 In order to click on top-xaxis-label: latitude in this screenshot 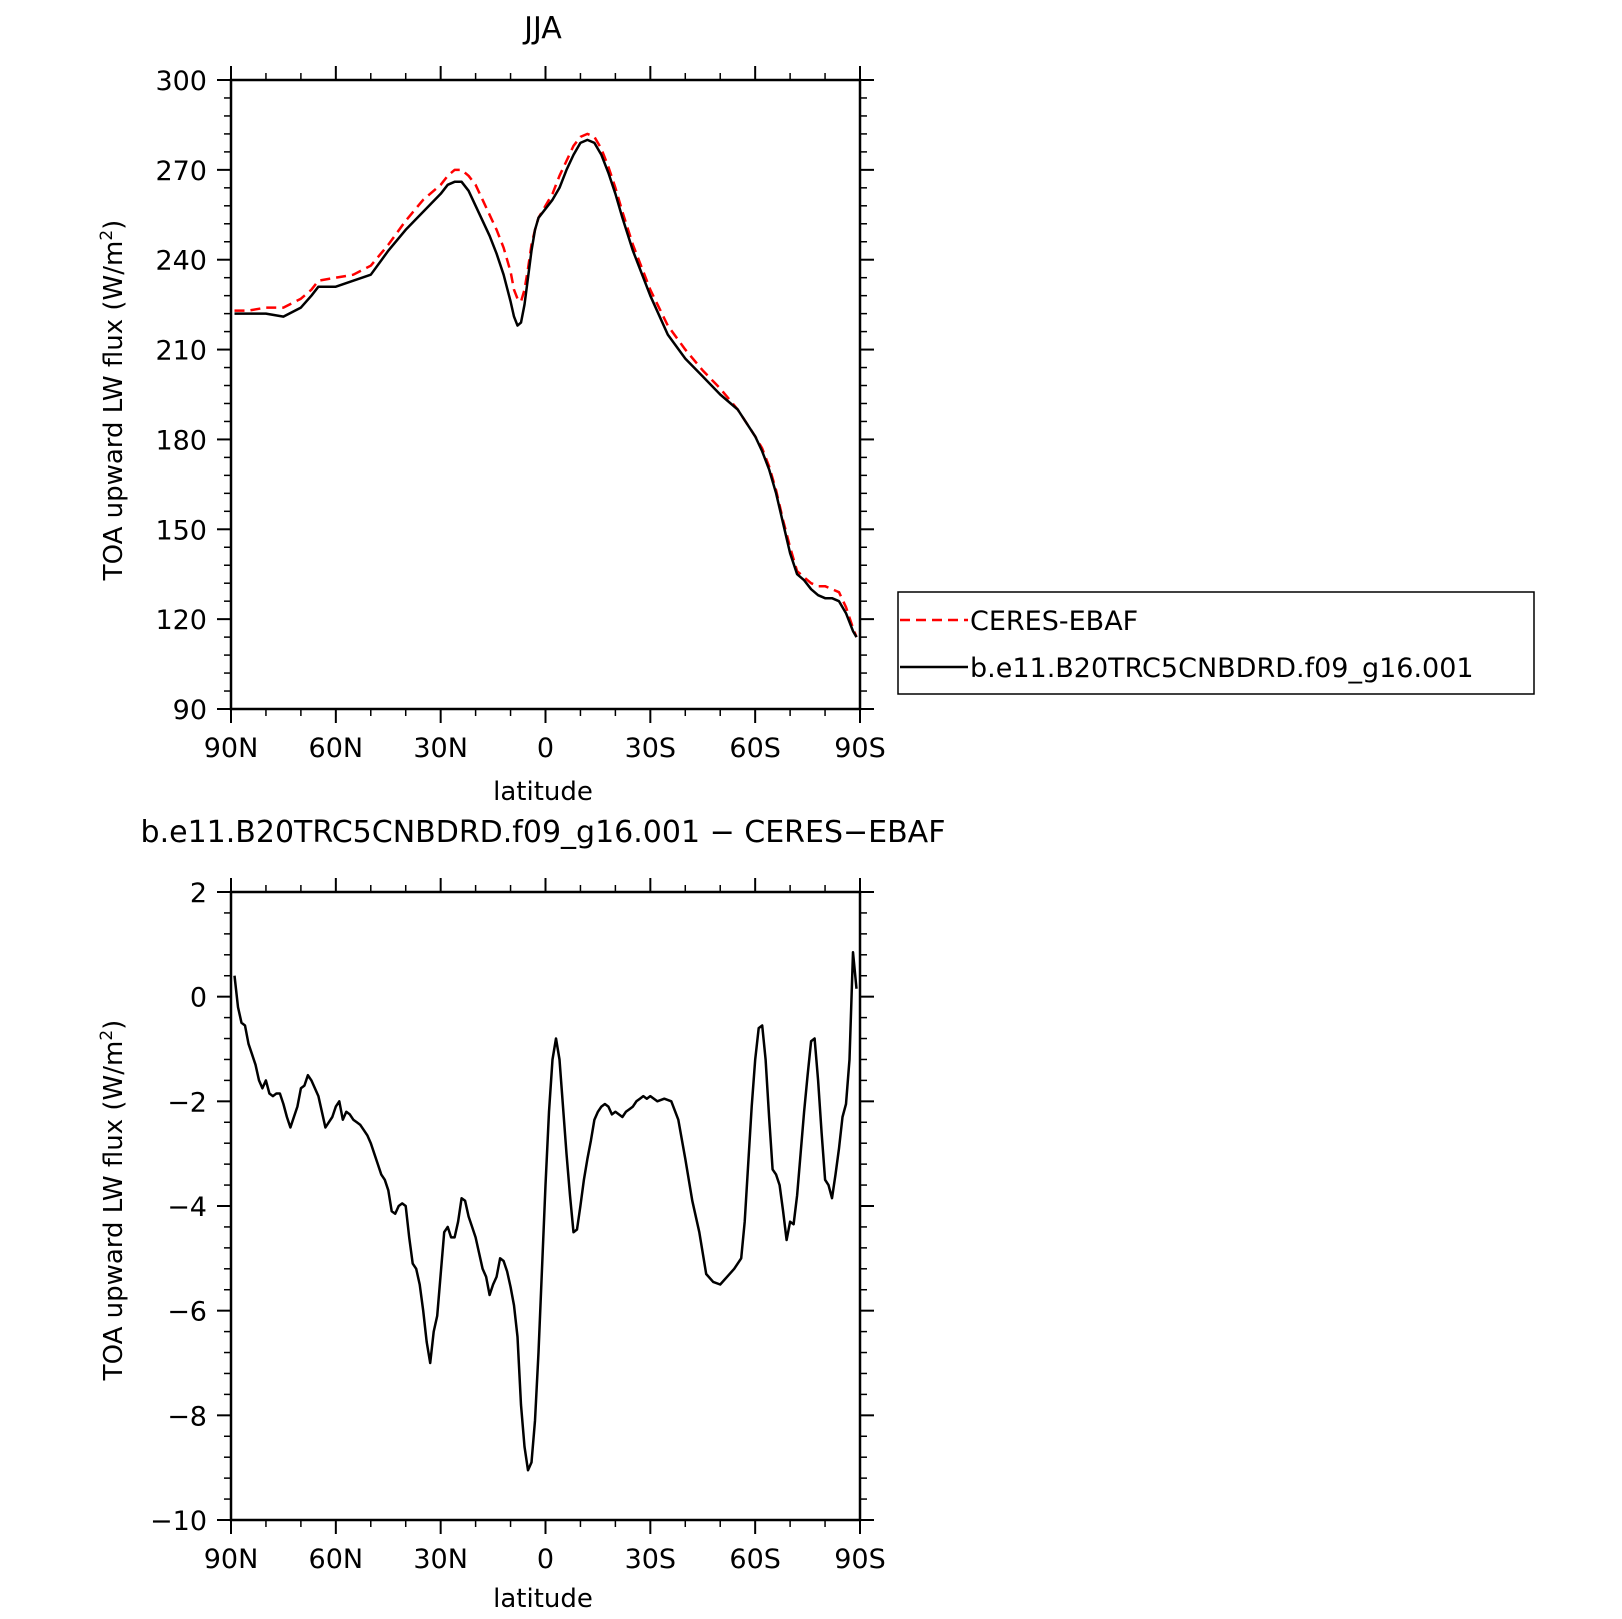, I will do `click(543, 792)`.